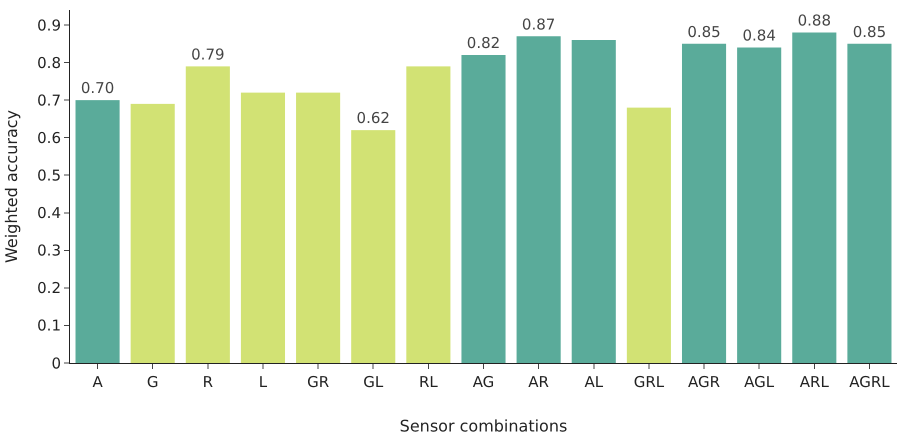  I want to click on x-tick-label: AL, so click(594, 382).